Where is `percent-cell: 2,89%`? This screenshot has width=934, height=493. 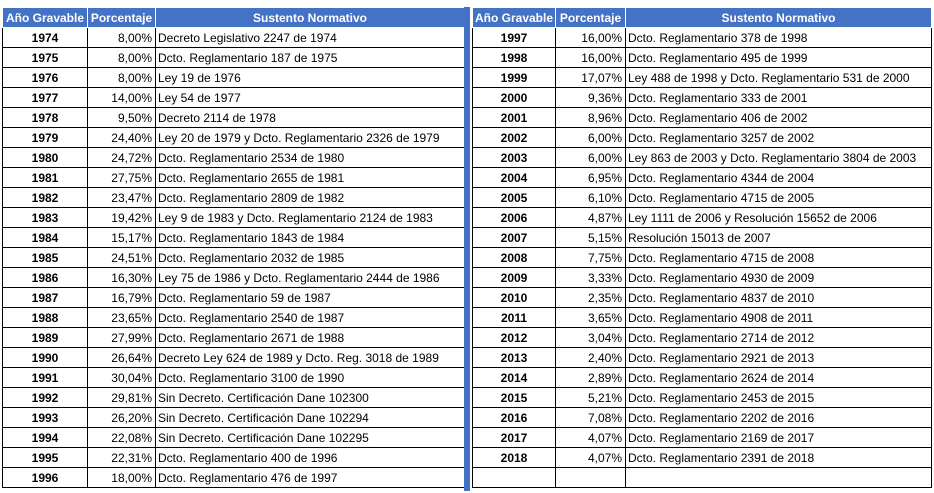
percent-cell: 2,89% is located at coordinates (590, 377).